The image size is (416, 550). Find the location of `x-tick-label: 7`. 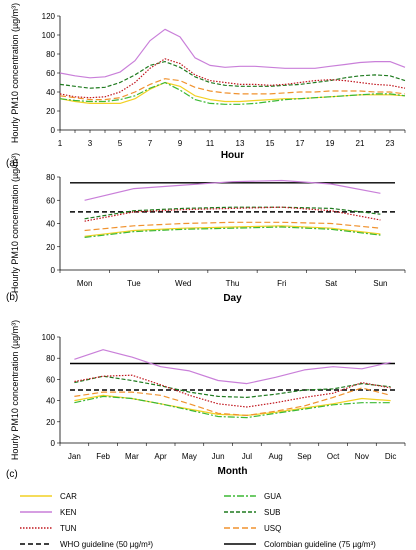

x-tick-label: 7 is located at coordinates (150, 143).